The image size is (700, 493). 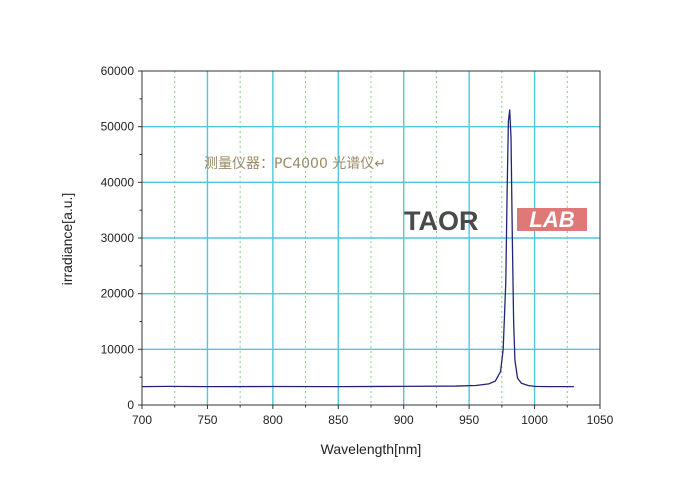 I want to click on y-tick-label: 60000, so click(x=118, y=71).